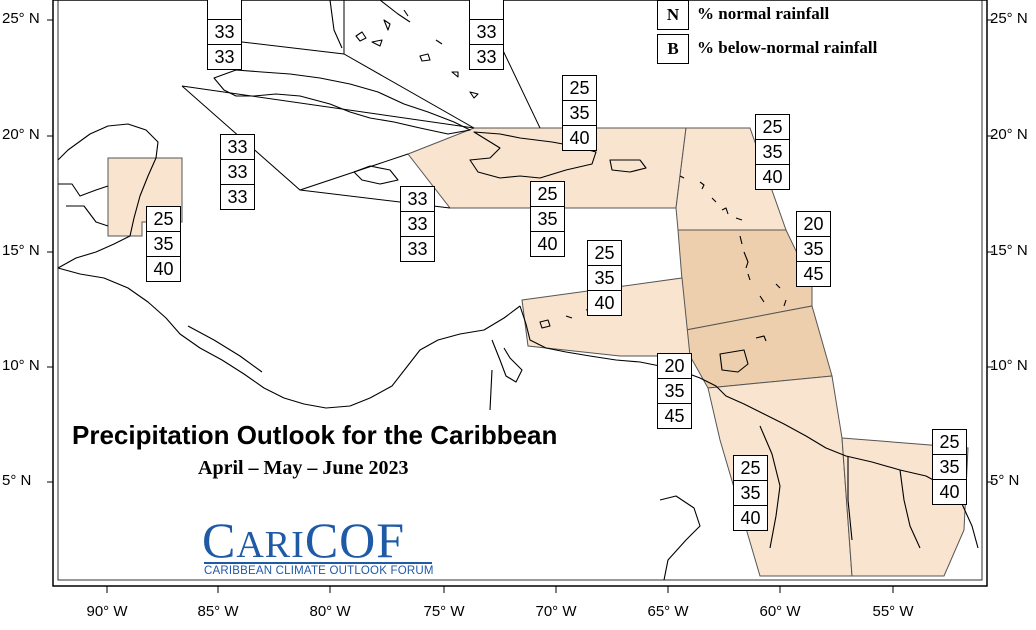 The image size is (1036, 630). Describe the element at coordinates (556, 611) in the screenshot. I see `lon-label-70: 70° W` at that location.